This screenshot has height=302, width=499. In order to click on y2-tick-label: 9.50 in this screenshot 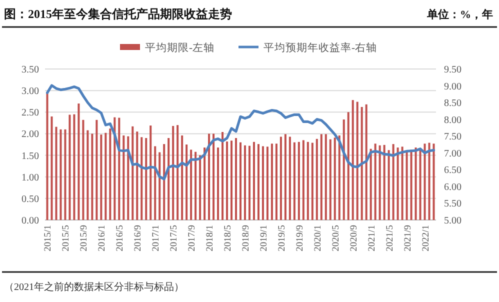, I will do `click(453, 70)`.